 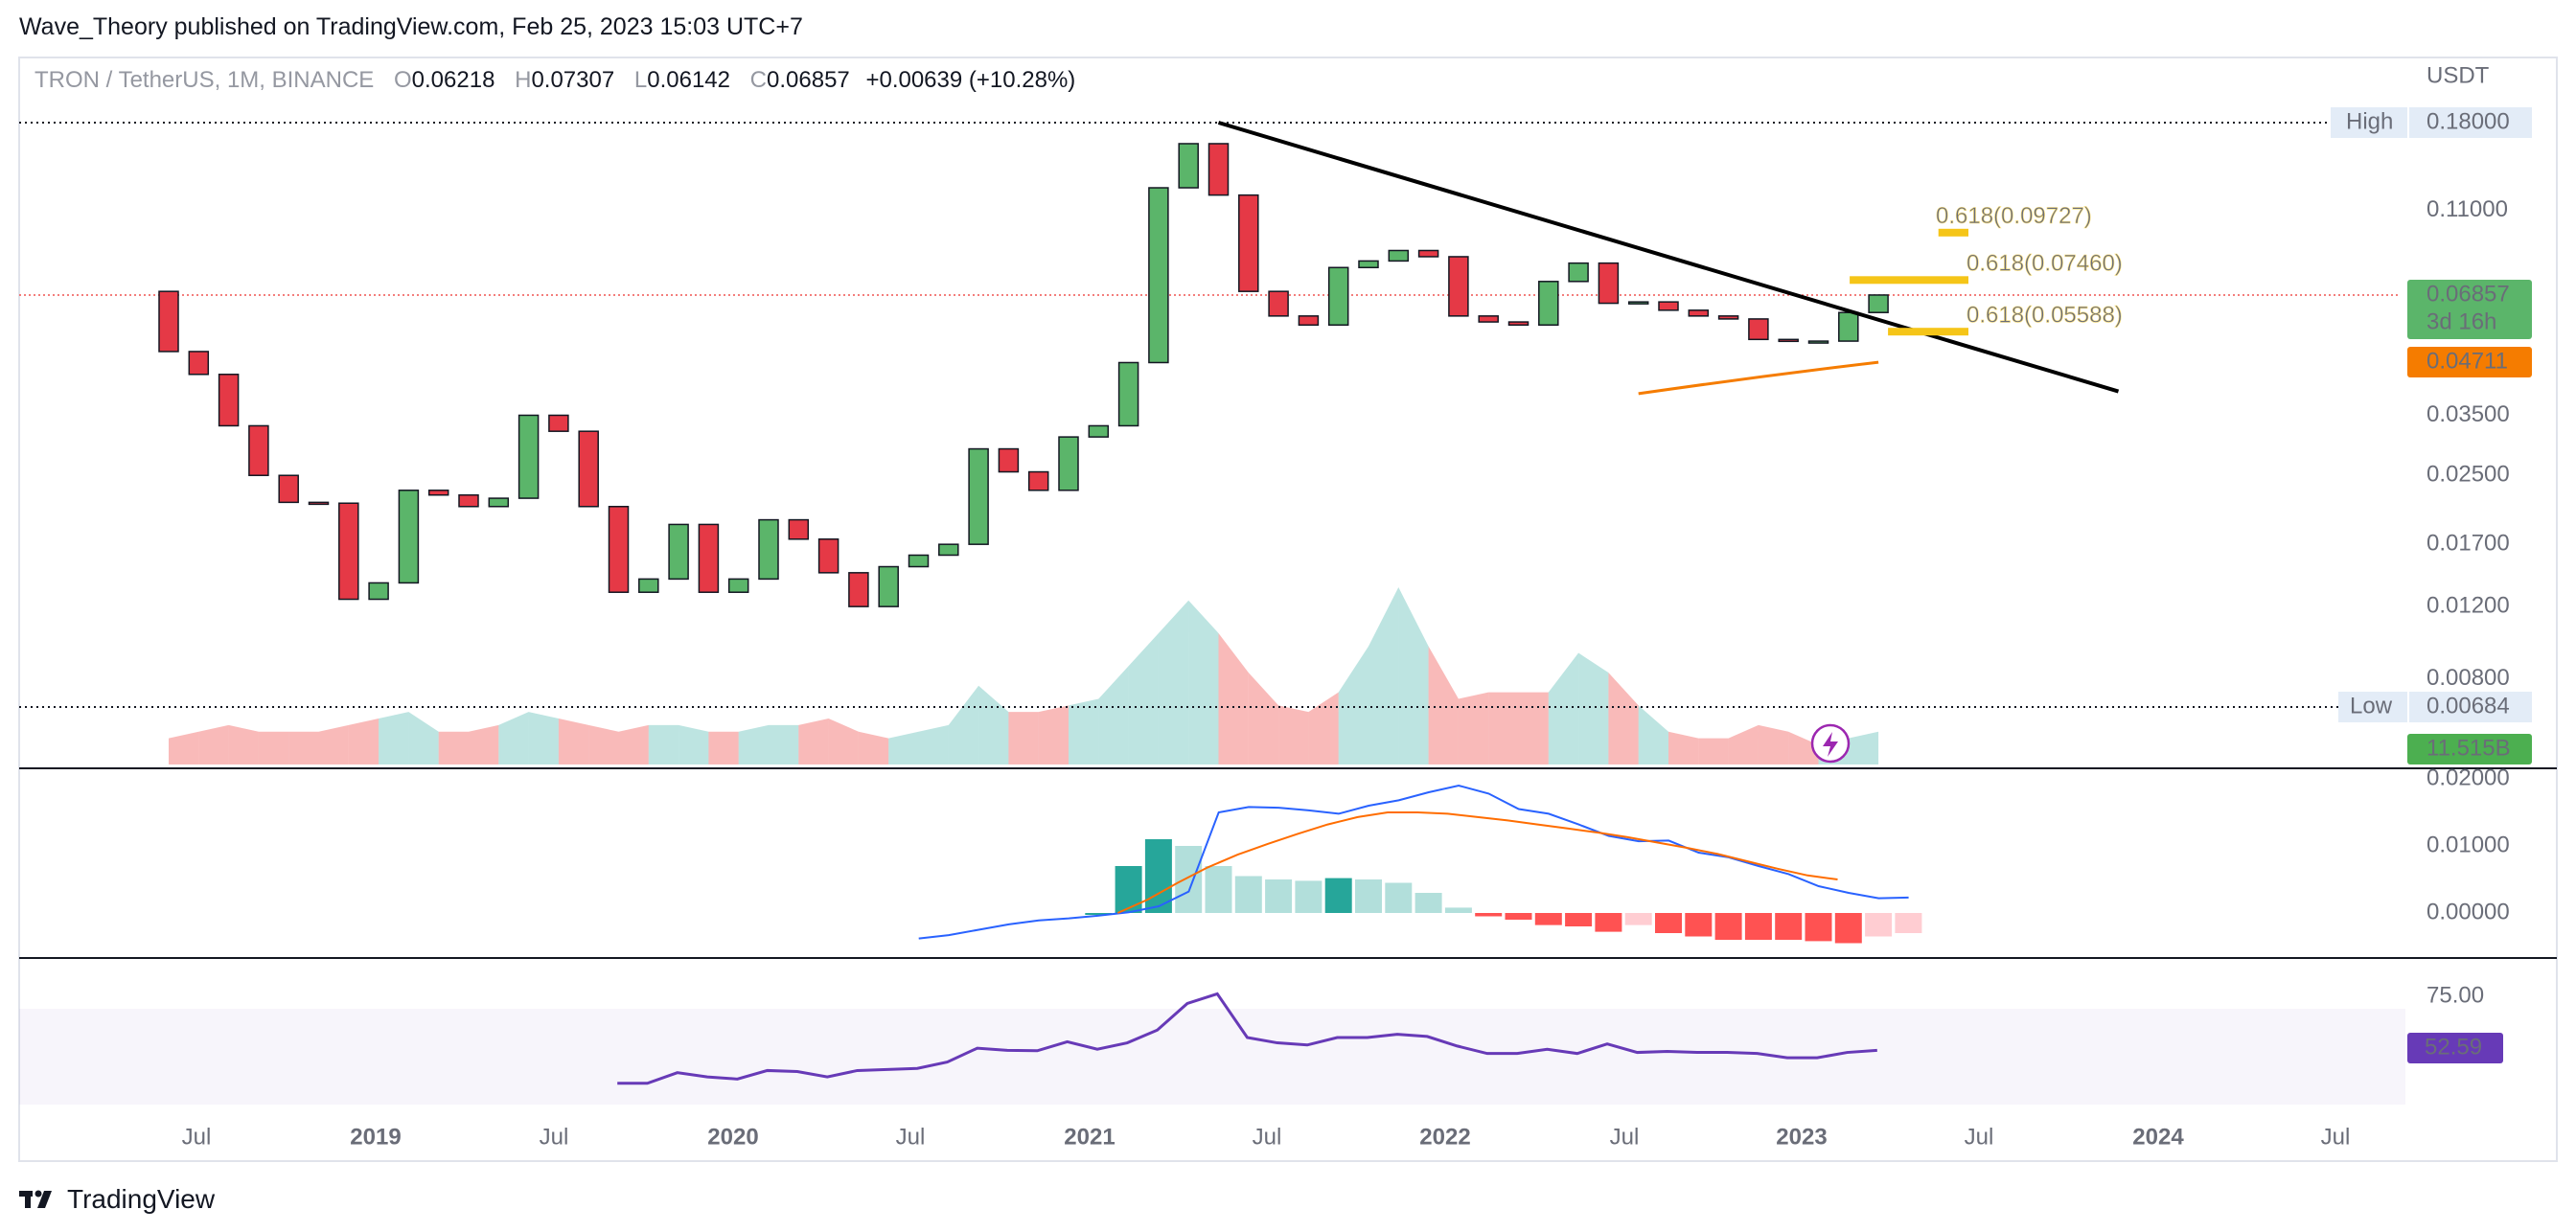 I want to click on current-price-badge, so click(x=2469, y=309).